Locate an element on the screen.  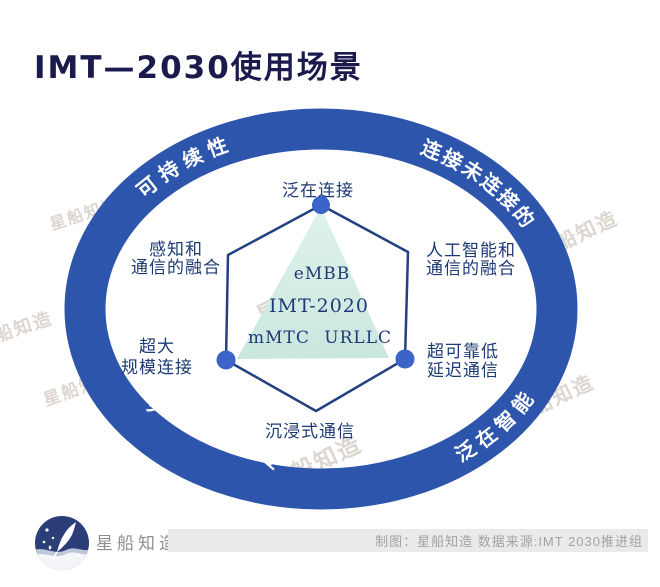
vertex-dot-lower-left is located at coordinates (226, 360).